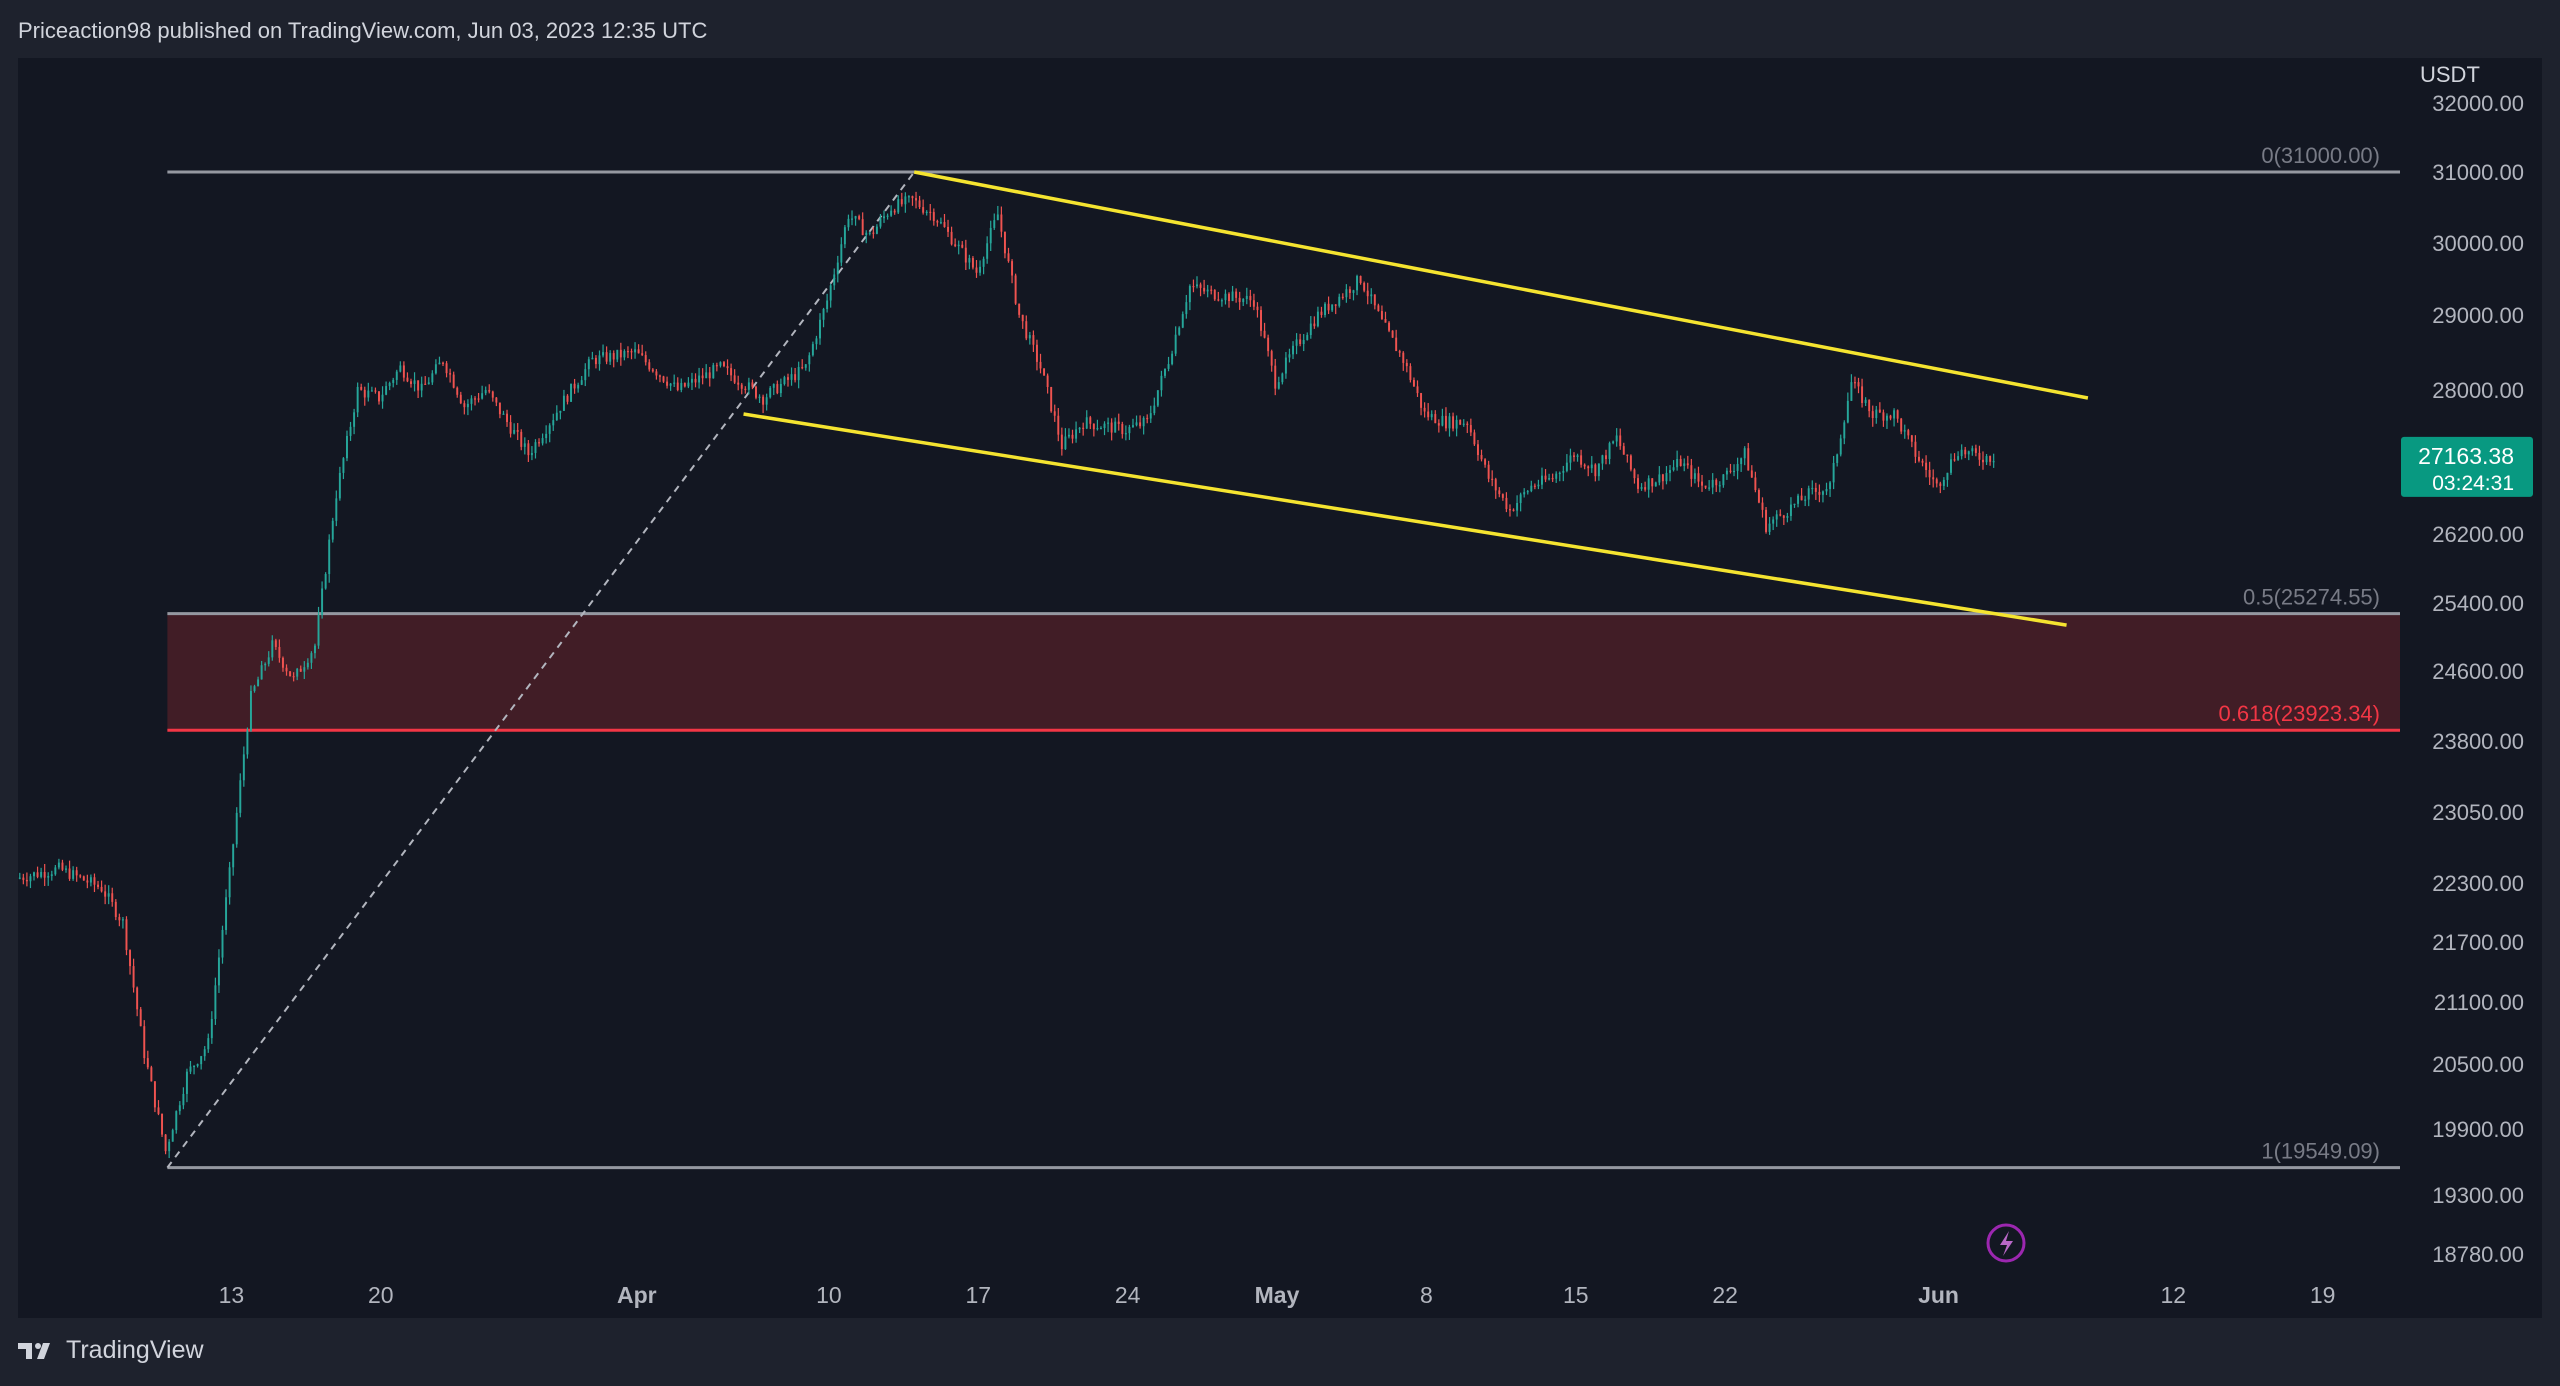 The width and height of the screenshot is (2560, 1386). Describe the element at coordinates (2475, 688) in the screenshot. I see `price-scale-background` at that location.